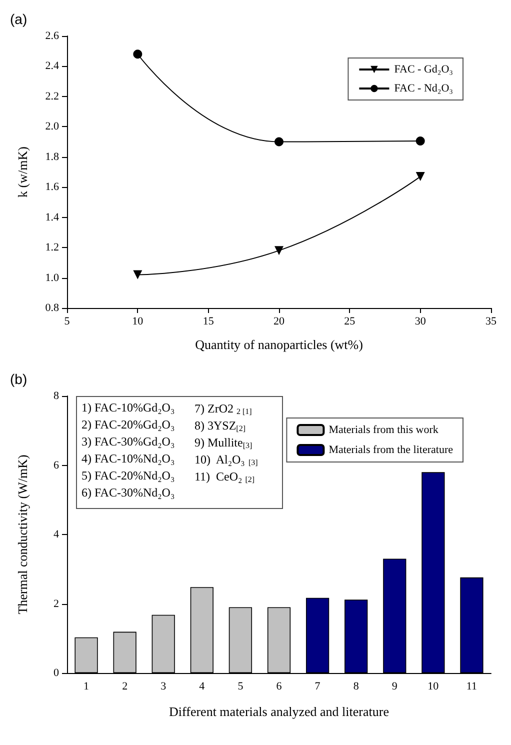  I want to click on legend-label: FAC - Nd₂O₃, so click(424, 88).